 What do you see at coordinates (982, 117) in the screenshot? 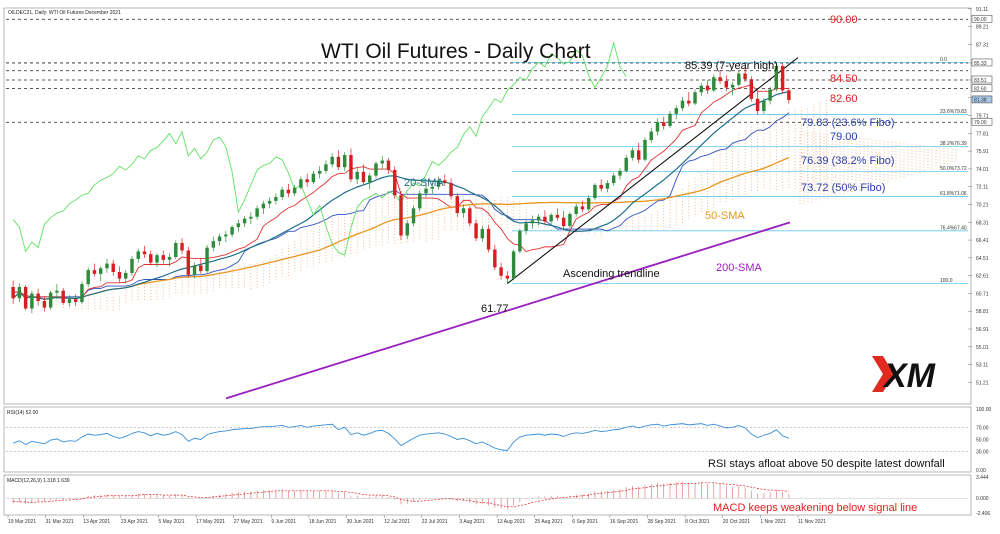
I see `price-tick-label: 79.71` at bounding box center [982, 117].